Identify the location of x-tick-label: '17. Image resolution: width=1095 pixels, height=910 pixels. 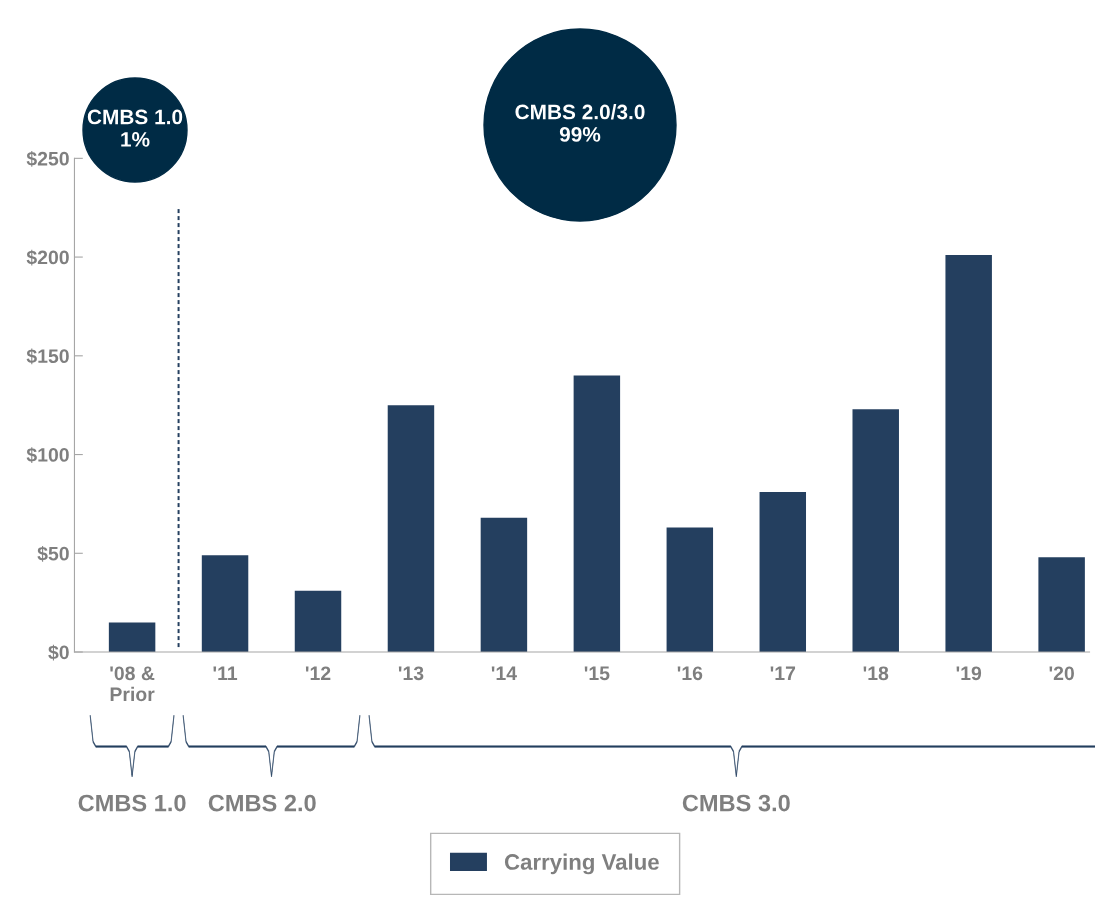
(783, 673).